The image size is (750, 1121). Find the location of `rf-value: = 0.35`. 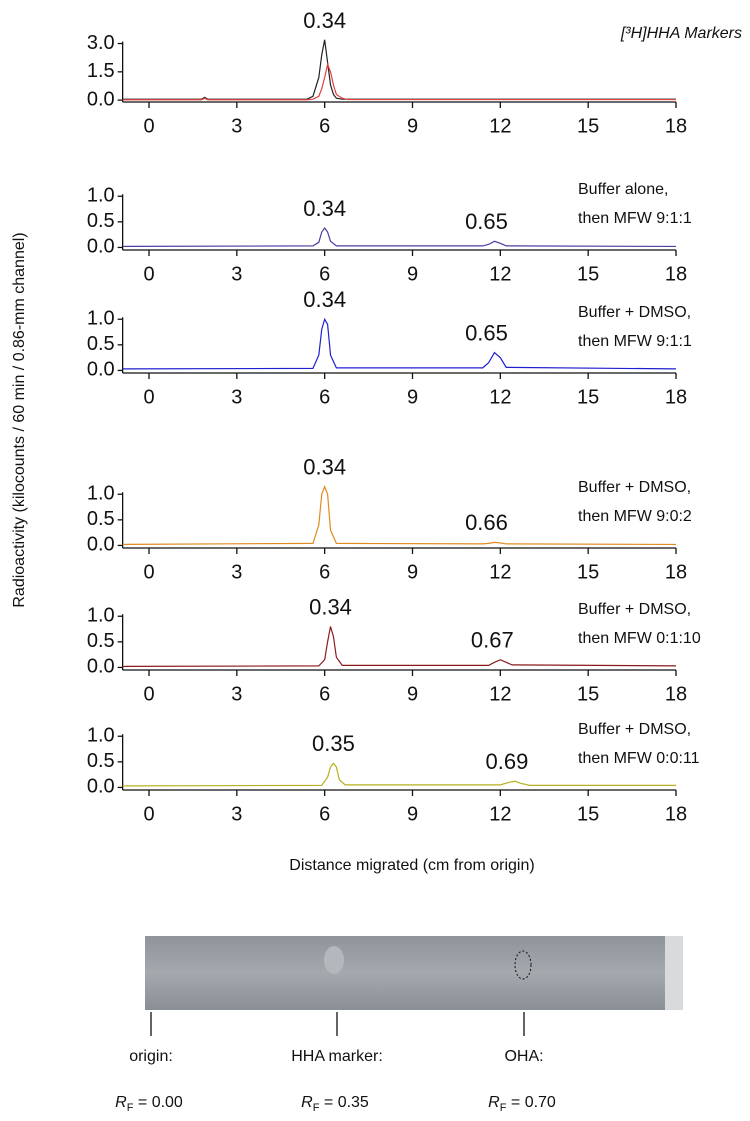

rf-value: = 0.35 is located at coordinates (343, 1102).